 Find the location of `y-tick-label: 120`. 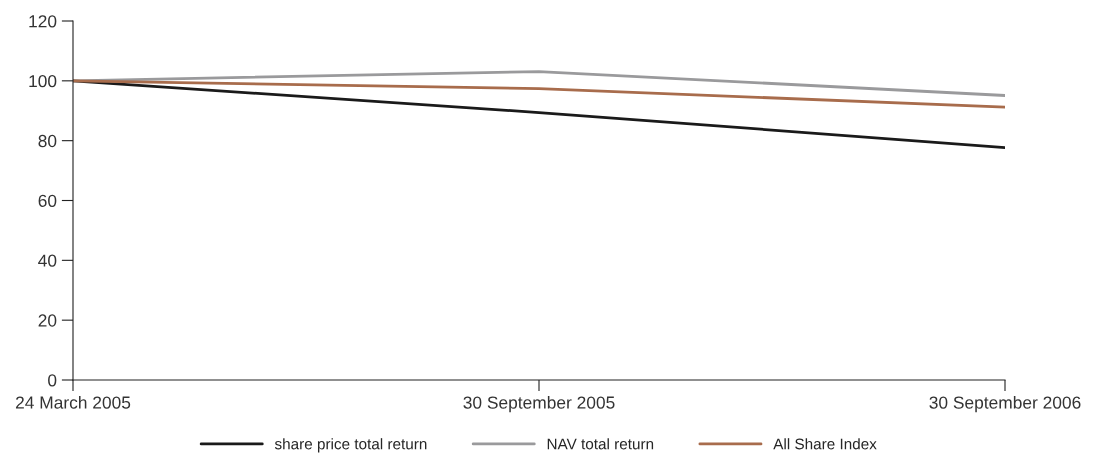

y-tick-label: 120 is located at coordinates (43, 21).